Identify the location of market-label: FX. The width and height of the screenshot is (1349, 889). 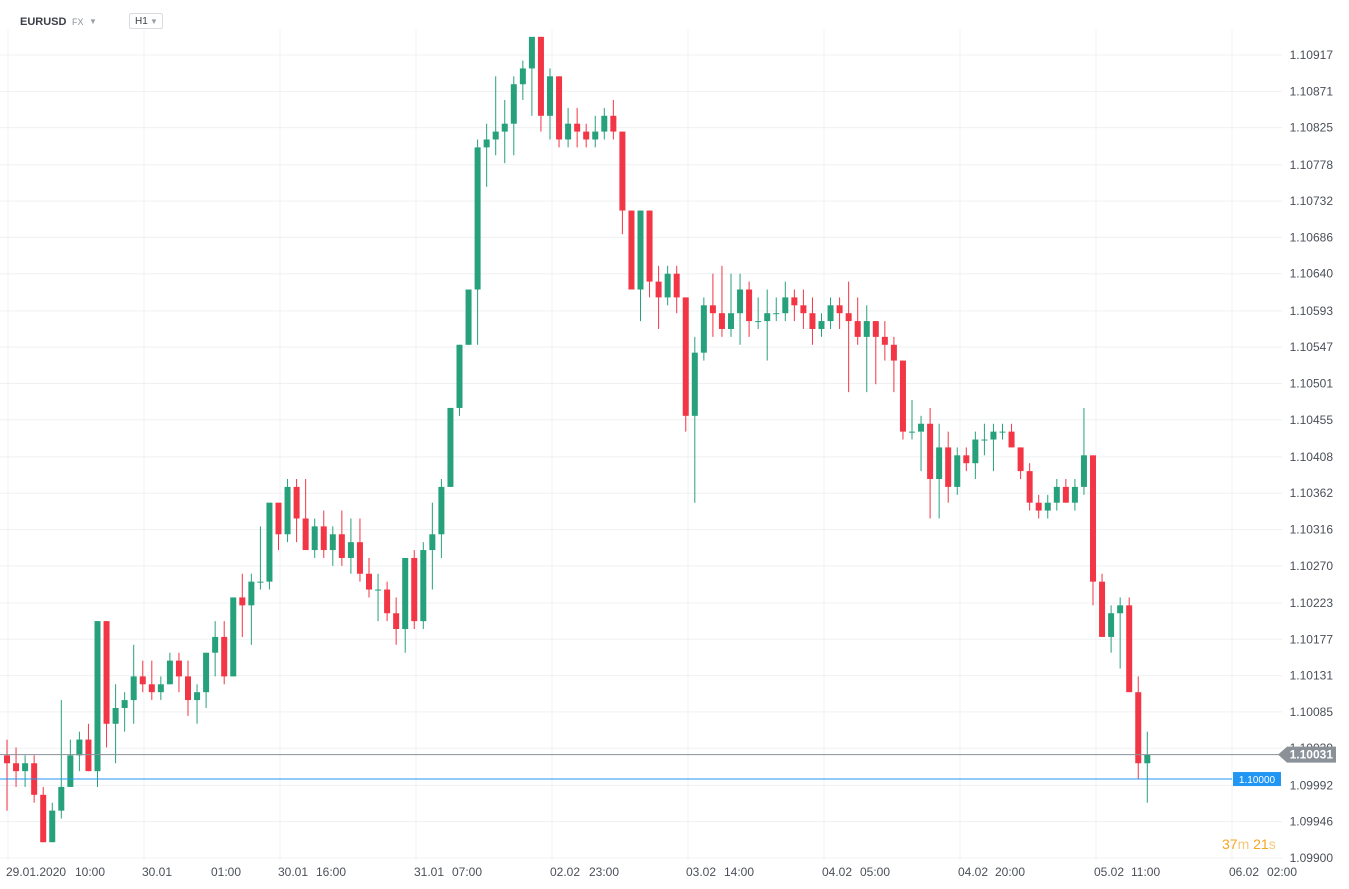
(78, 22).